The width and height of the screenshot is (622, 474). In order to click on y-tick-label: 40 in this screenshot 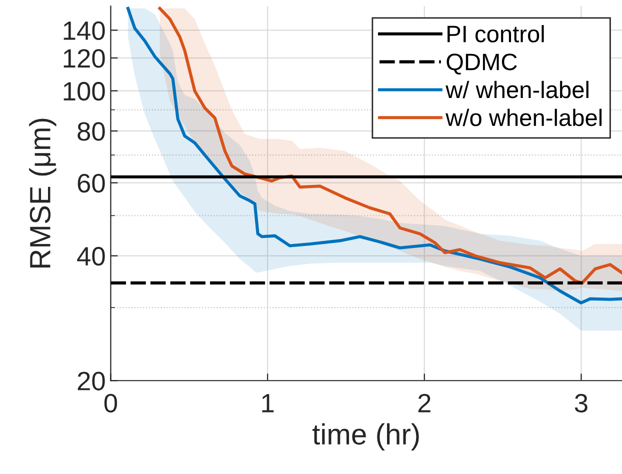, I will do `click(91, 256)`.